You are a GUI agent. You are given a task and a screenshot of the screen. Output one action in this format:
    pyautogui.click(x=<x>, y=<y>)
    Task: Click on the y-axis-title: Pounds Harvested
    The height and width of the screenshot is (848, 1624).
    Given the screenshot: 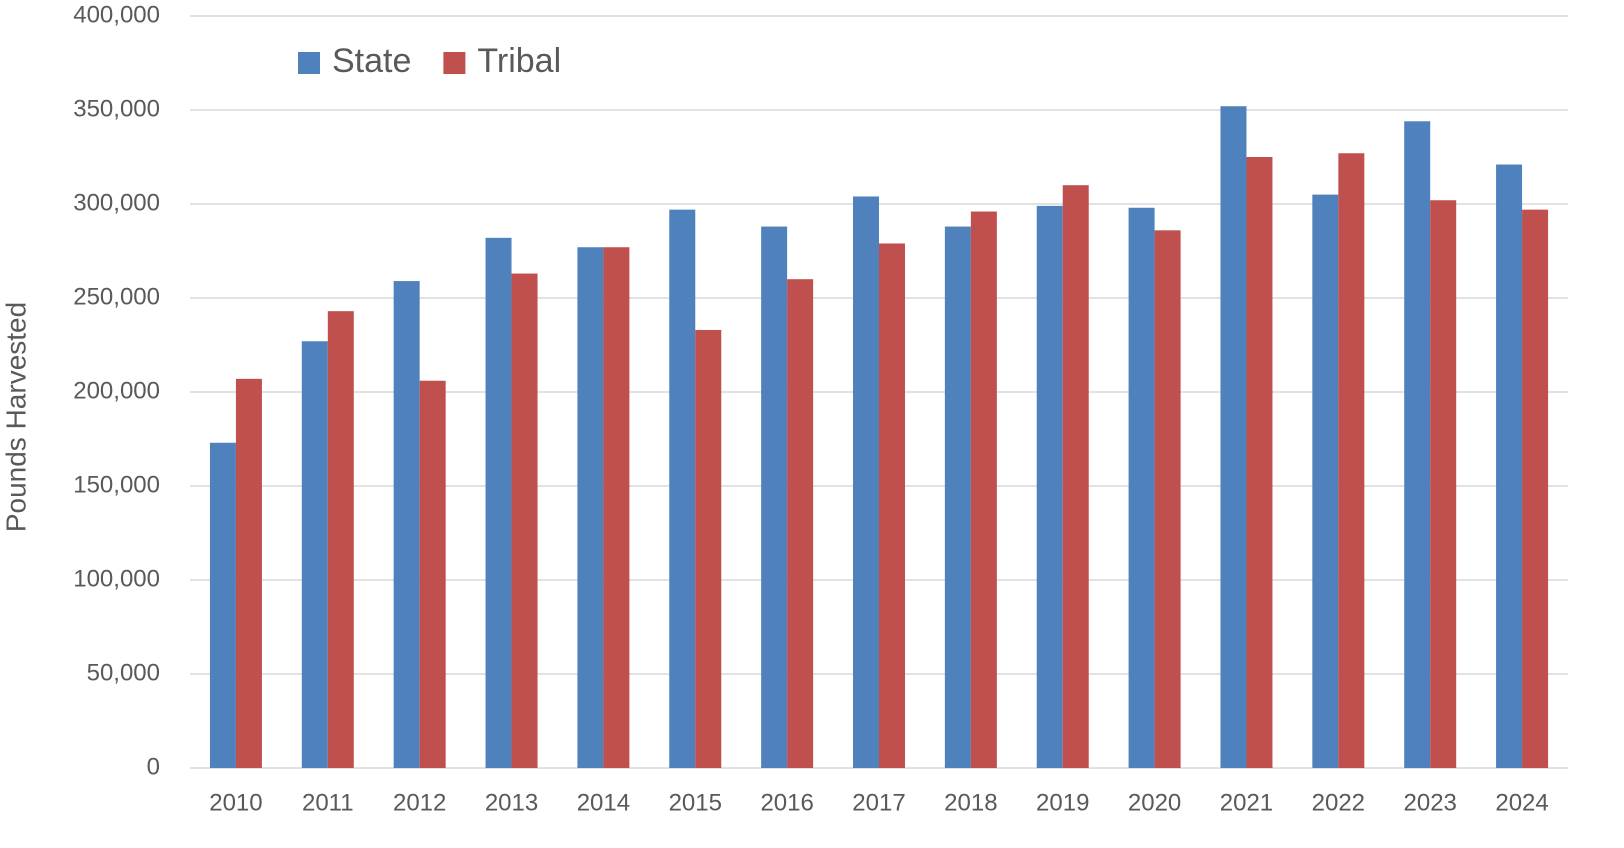 What is the action you would take?
    pyautogui.click(x=15, y=417)
    